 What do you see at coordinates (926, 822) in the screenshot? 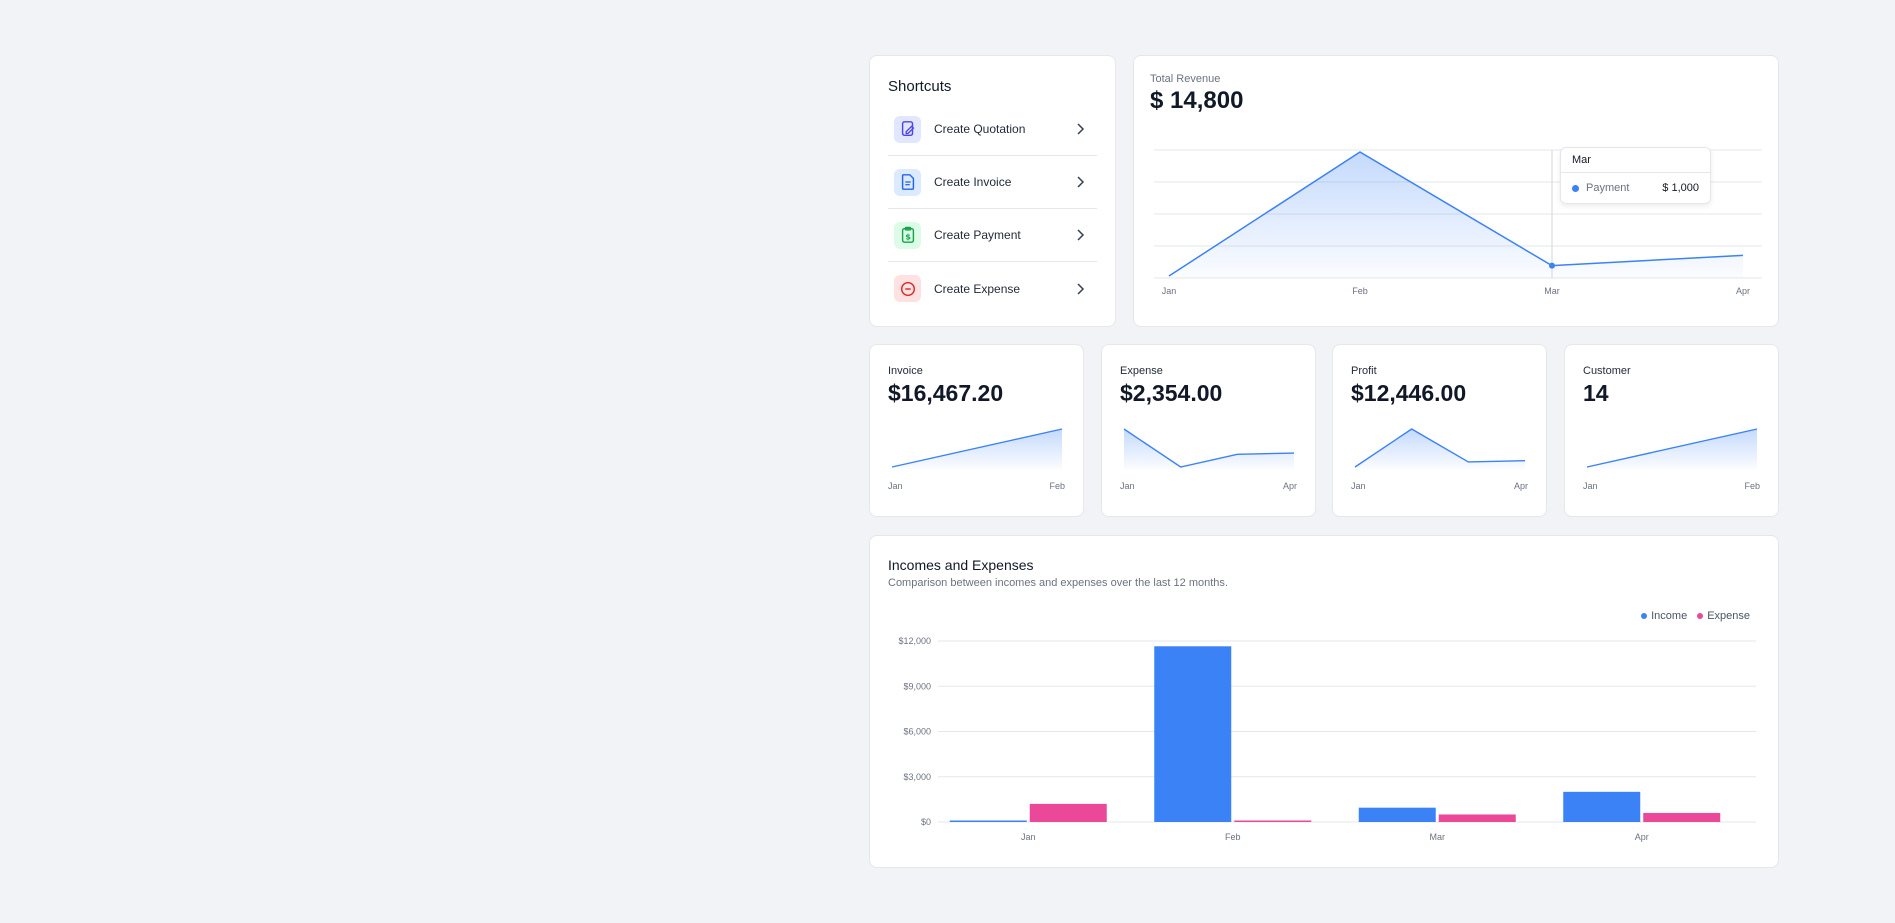
I see `y-tick-label: $0` at bounding box center [926, 822].